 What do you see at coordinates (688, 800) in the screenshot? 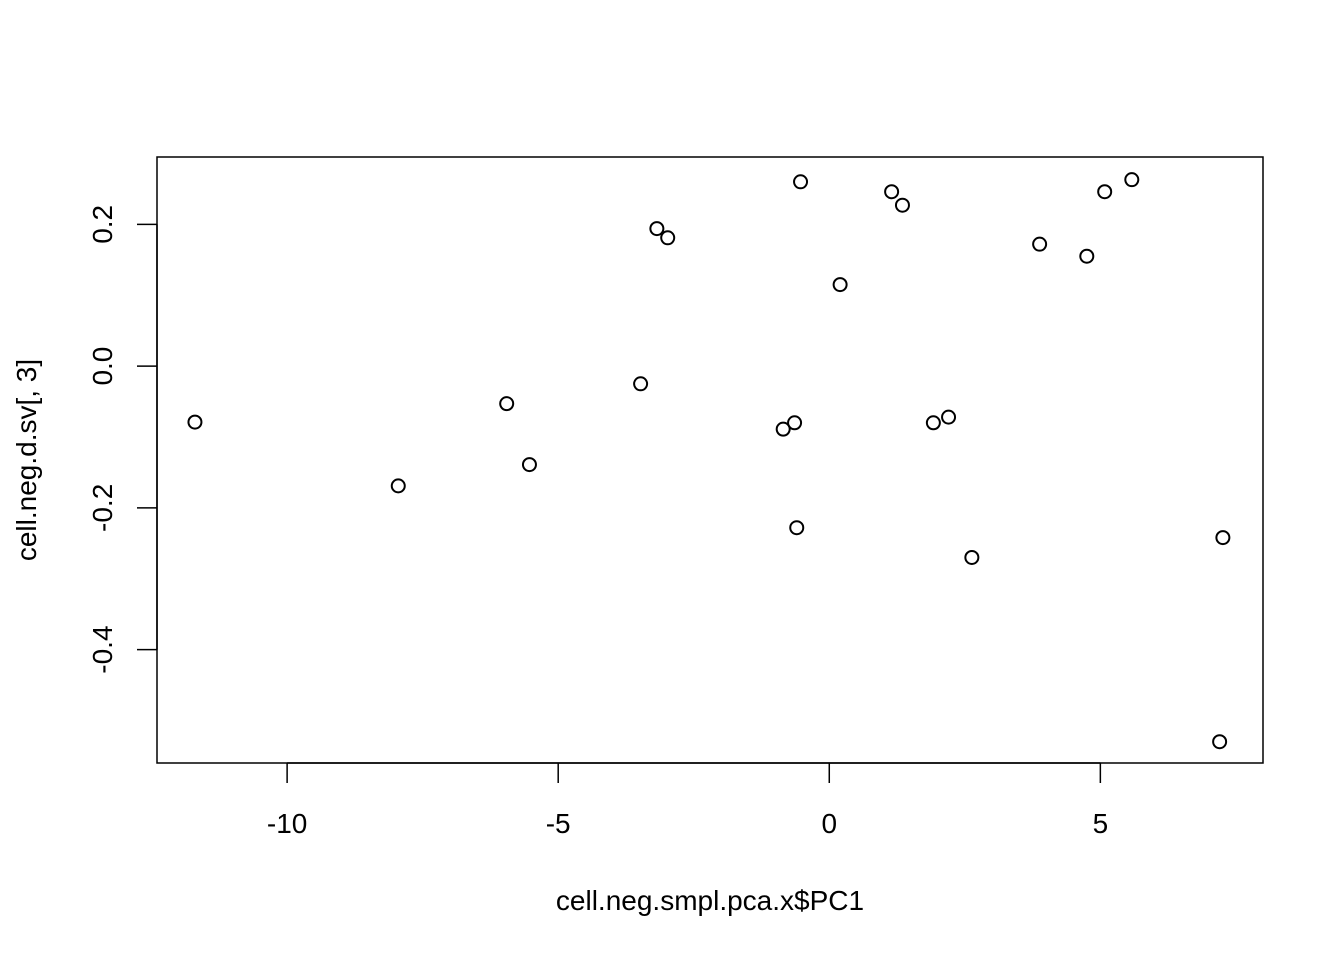
I see `x-axis: -10 -5 0 5` at bounding box center [688, 800].